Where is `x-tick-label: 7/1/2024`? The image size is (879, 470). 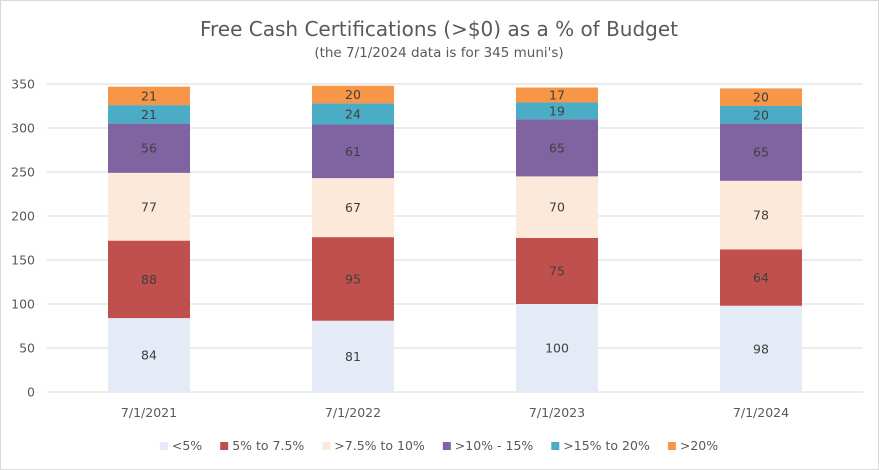
x-tick-label: 7/1/2024 is located at coordinates (761, 412).